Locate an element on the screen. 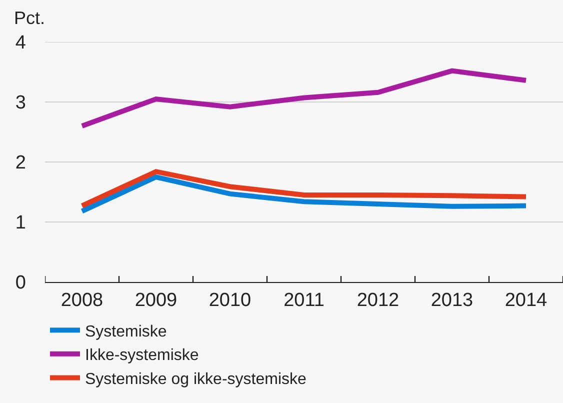 This screenshot has width=563, height=403. x-tick-label: 2011 is located at coordinates (304, 300).